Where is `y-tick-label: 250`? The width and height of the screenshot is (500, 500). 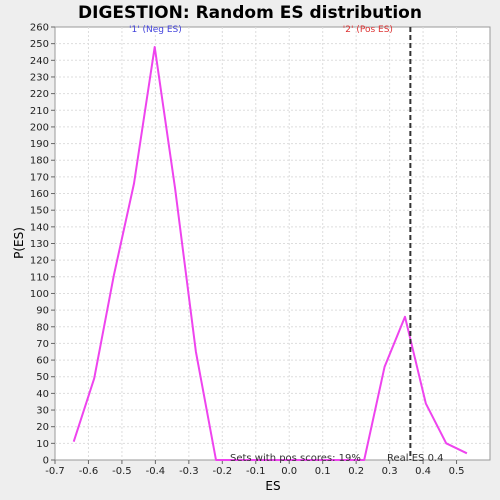 y-tick-label: 250 is located at coordinates (39, 44).